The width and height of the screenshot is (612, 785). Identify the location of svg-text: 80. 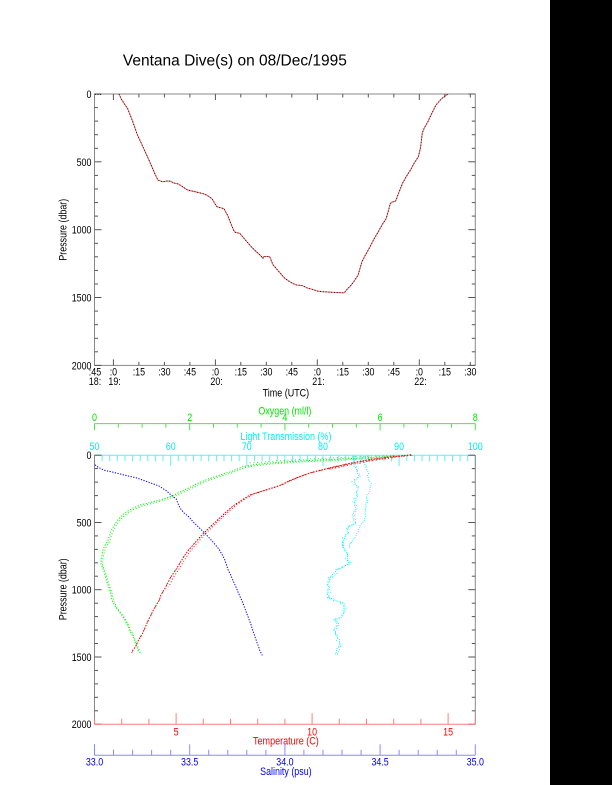
(323, 447).